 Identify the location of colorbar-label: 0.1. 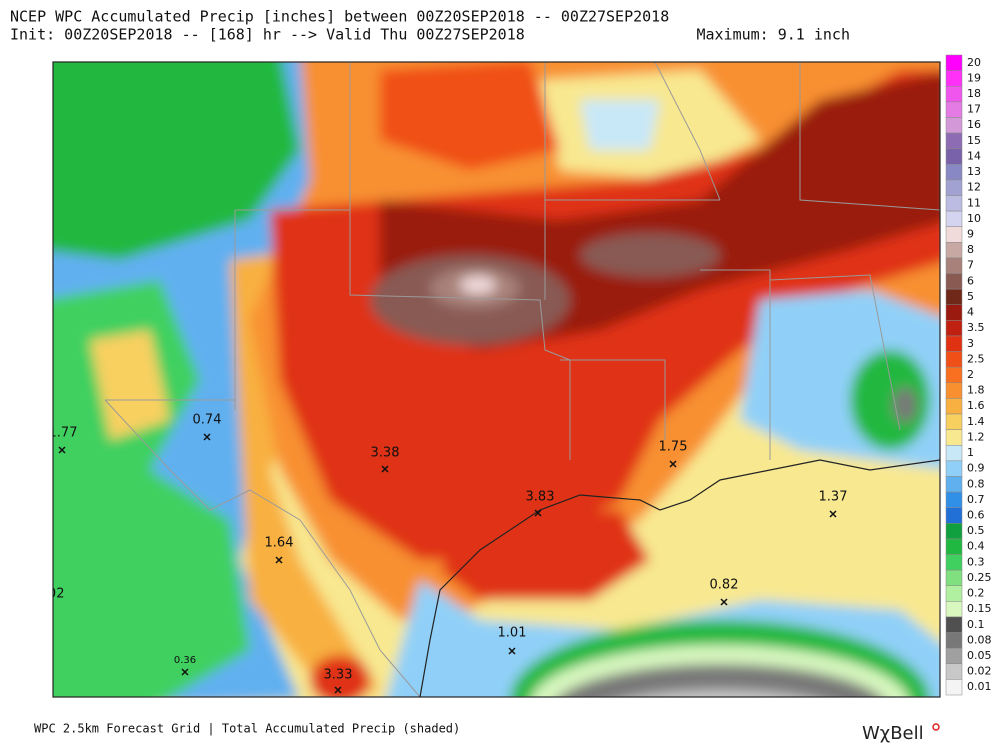
(976, 624).